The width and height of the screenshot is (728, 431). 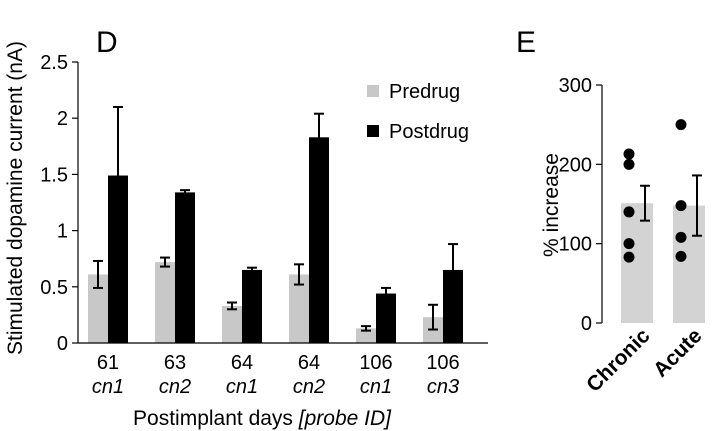 I want to click on panel-e-y-tick-label: 300, so click(x=575, y=86).